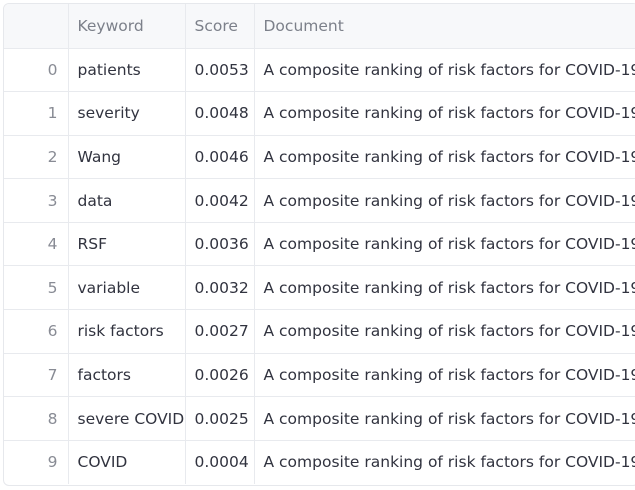 Image resolution: width=635 pixels, height=490 pixels. I want to click on keyword-cell: risk factors, so click(127, 331).